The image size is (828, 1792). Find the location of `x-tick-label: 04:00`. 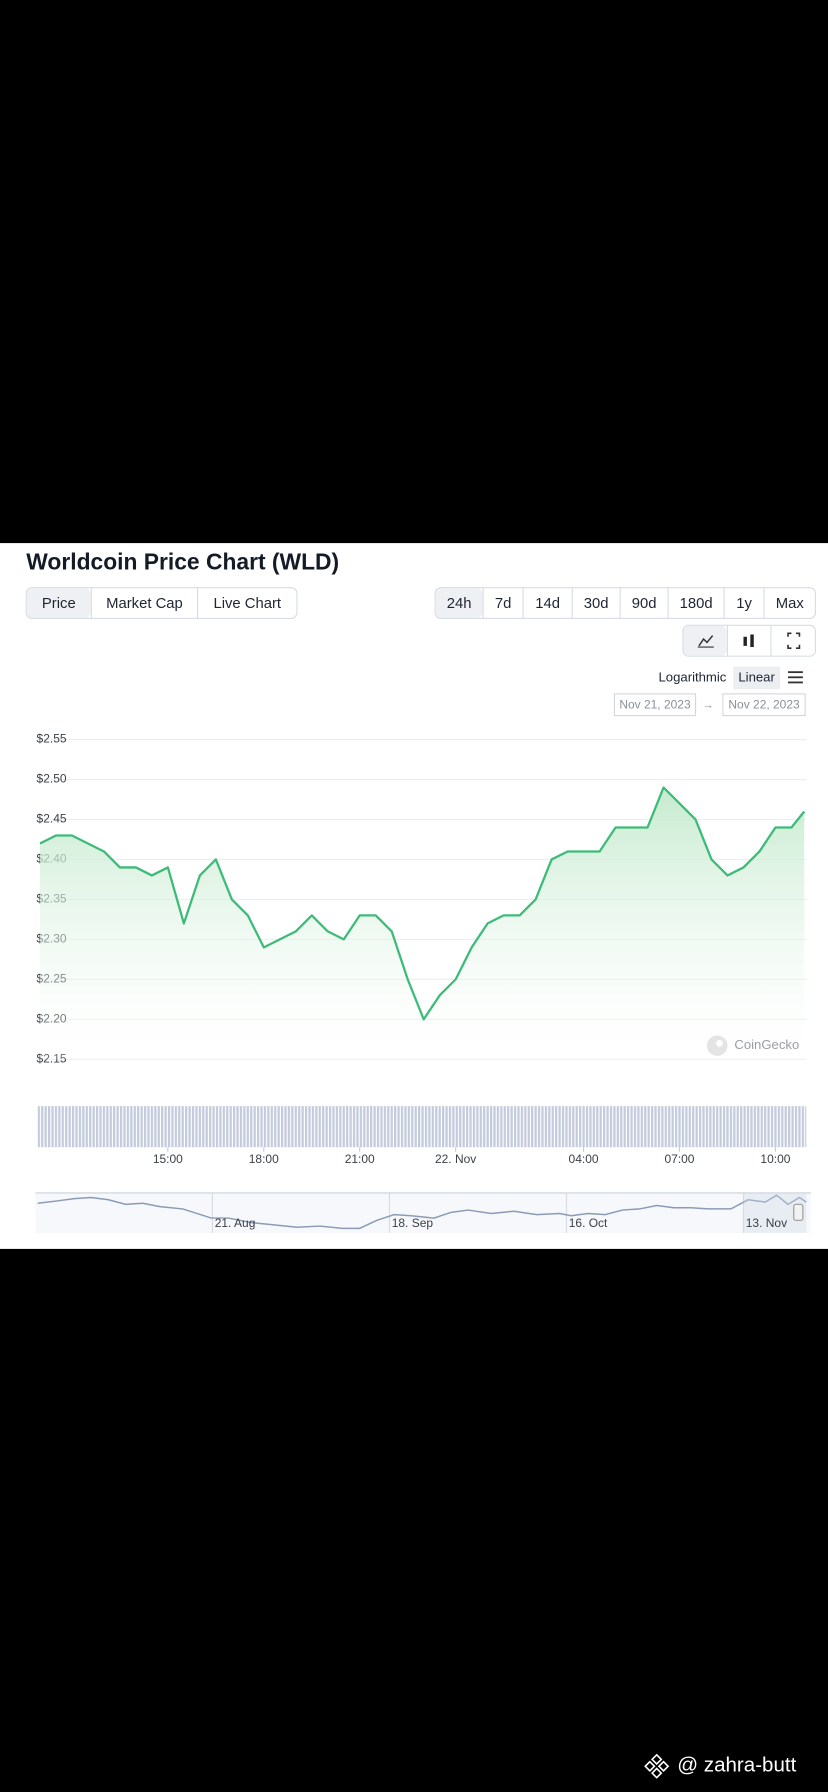

x-tick-label: 04:00 is located at coordinates (584, 1159).